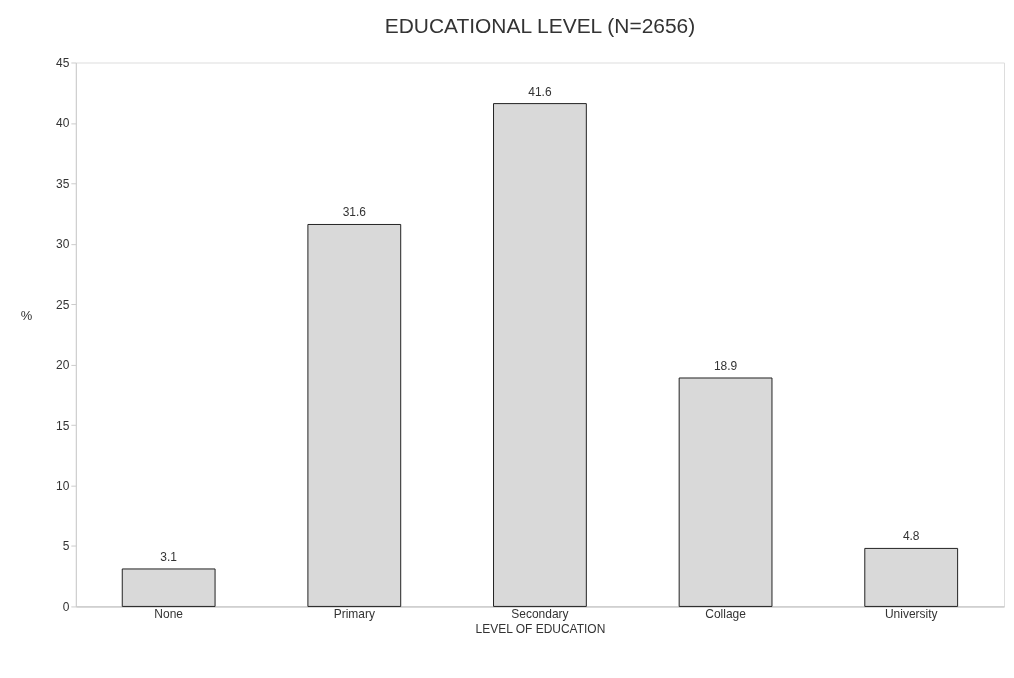  I want to click on y-tick-label: 15, so click(63, 425).